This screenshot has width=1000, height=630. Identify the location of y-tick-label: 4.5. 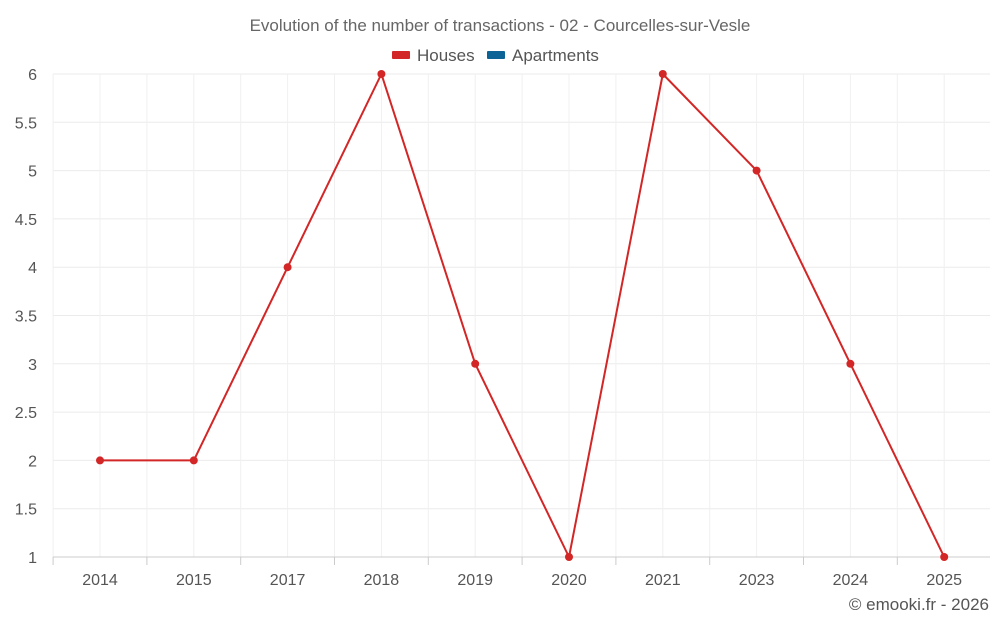
(26, 220).